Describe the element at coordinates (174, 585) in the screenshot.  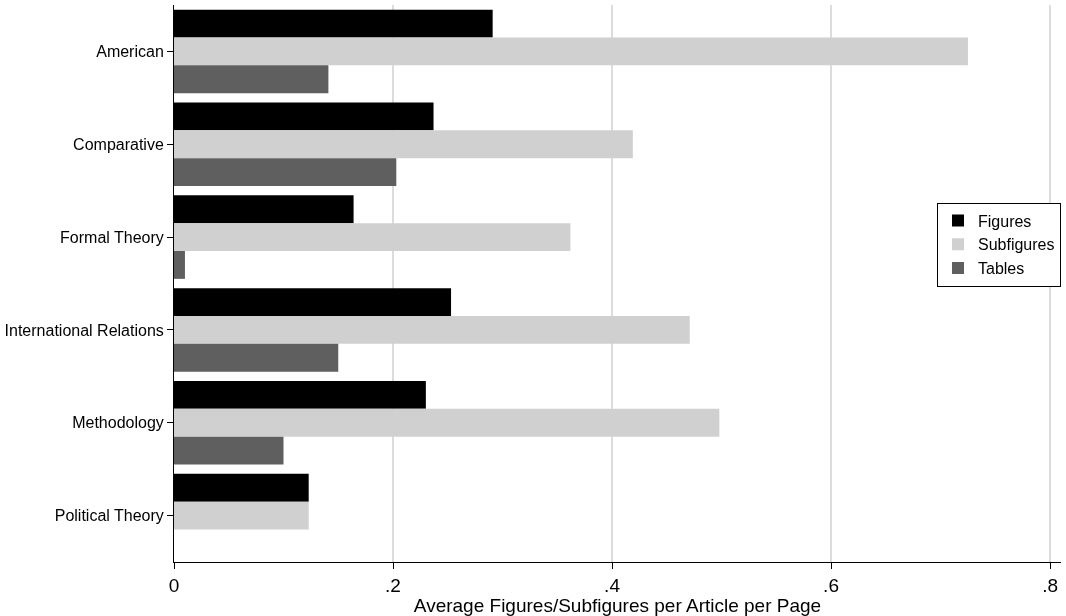
I see `x-tick-label: 0` at that location.